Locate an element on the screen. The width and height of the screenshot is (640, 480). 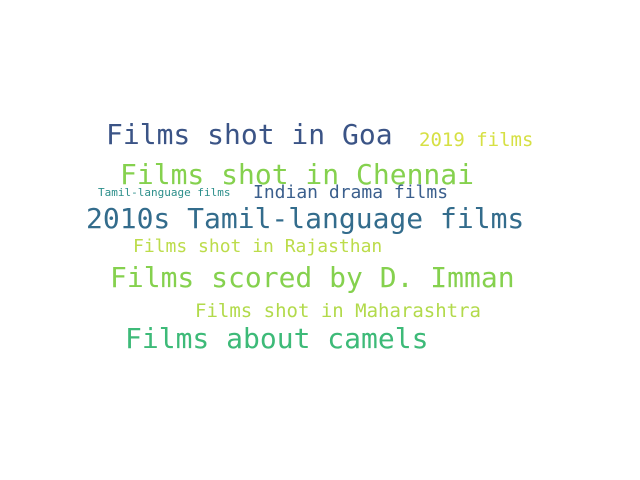
word-2010s-tamil-language-films: 2010s Tamil-language films is located at coordinates (305, 218).